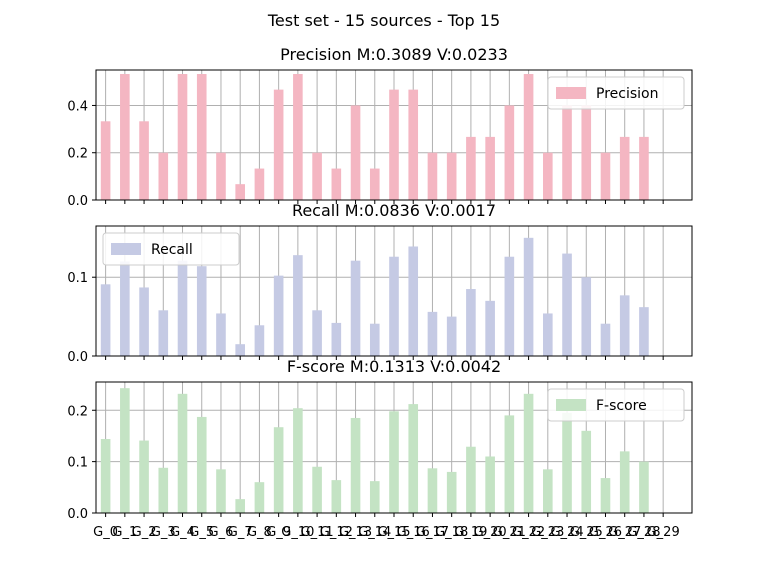 This screenshot has height=576, width=768. I want to click on x-tick-label: G_8, so click(259, 532).